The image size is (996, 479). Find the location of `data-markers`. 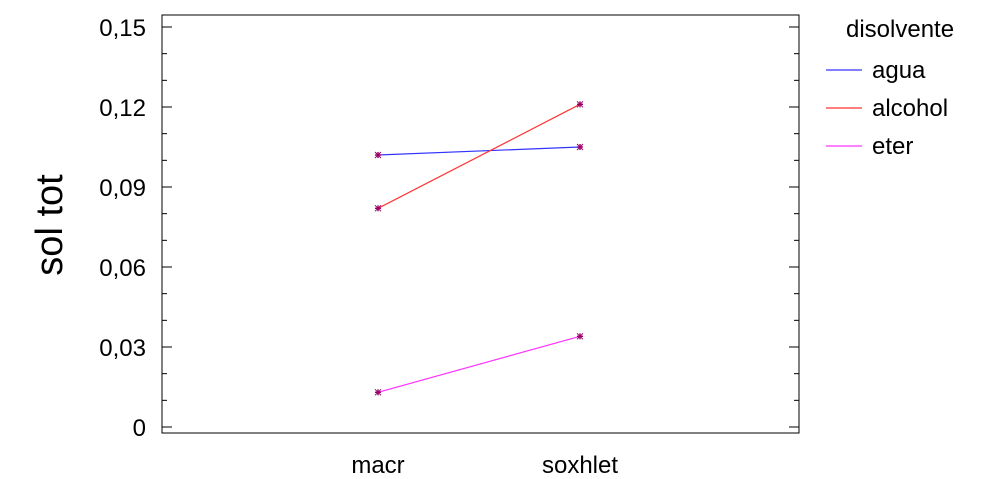

data-markers is located at coordinates (479, 248).